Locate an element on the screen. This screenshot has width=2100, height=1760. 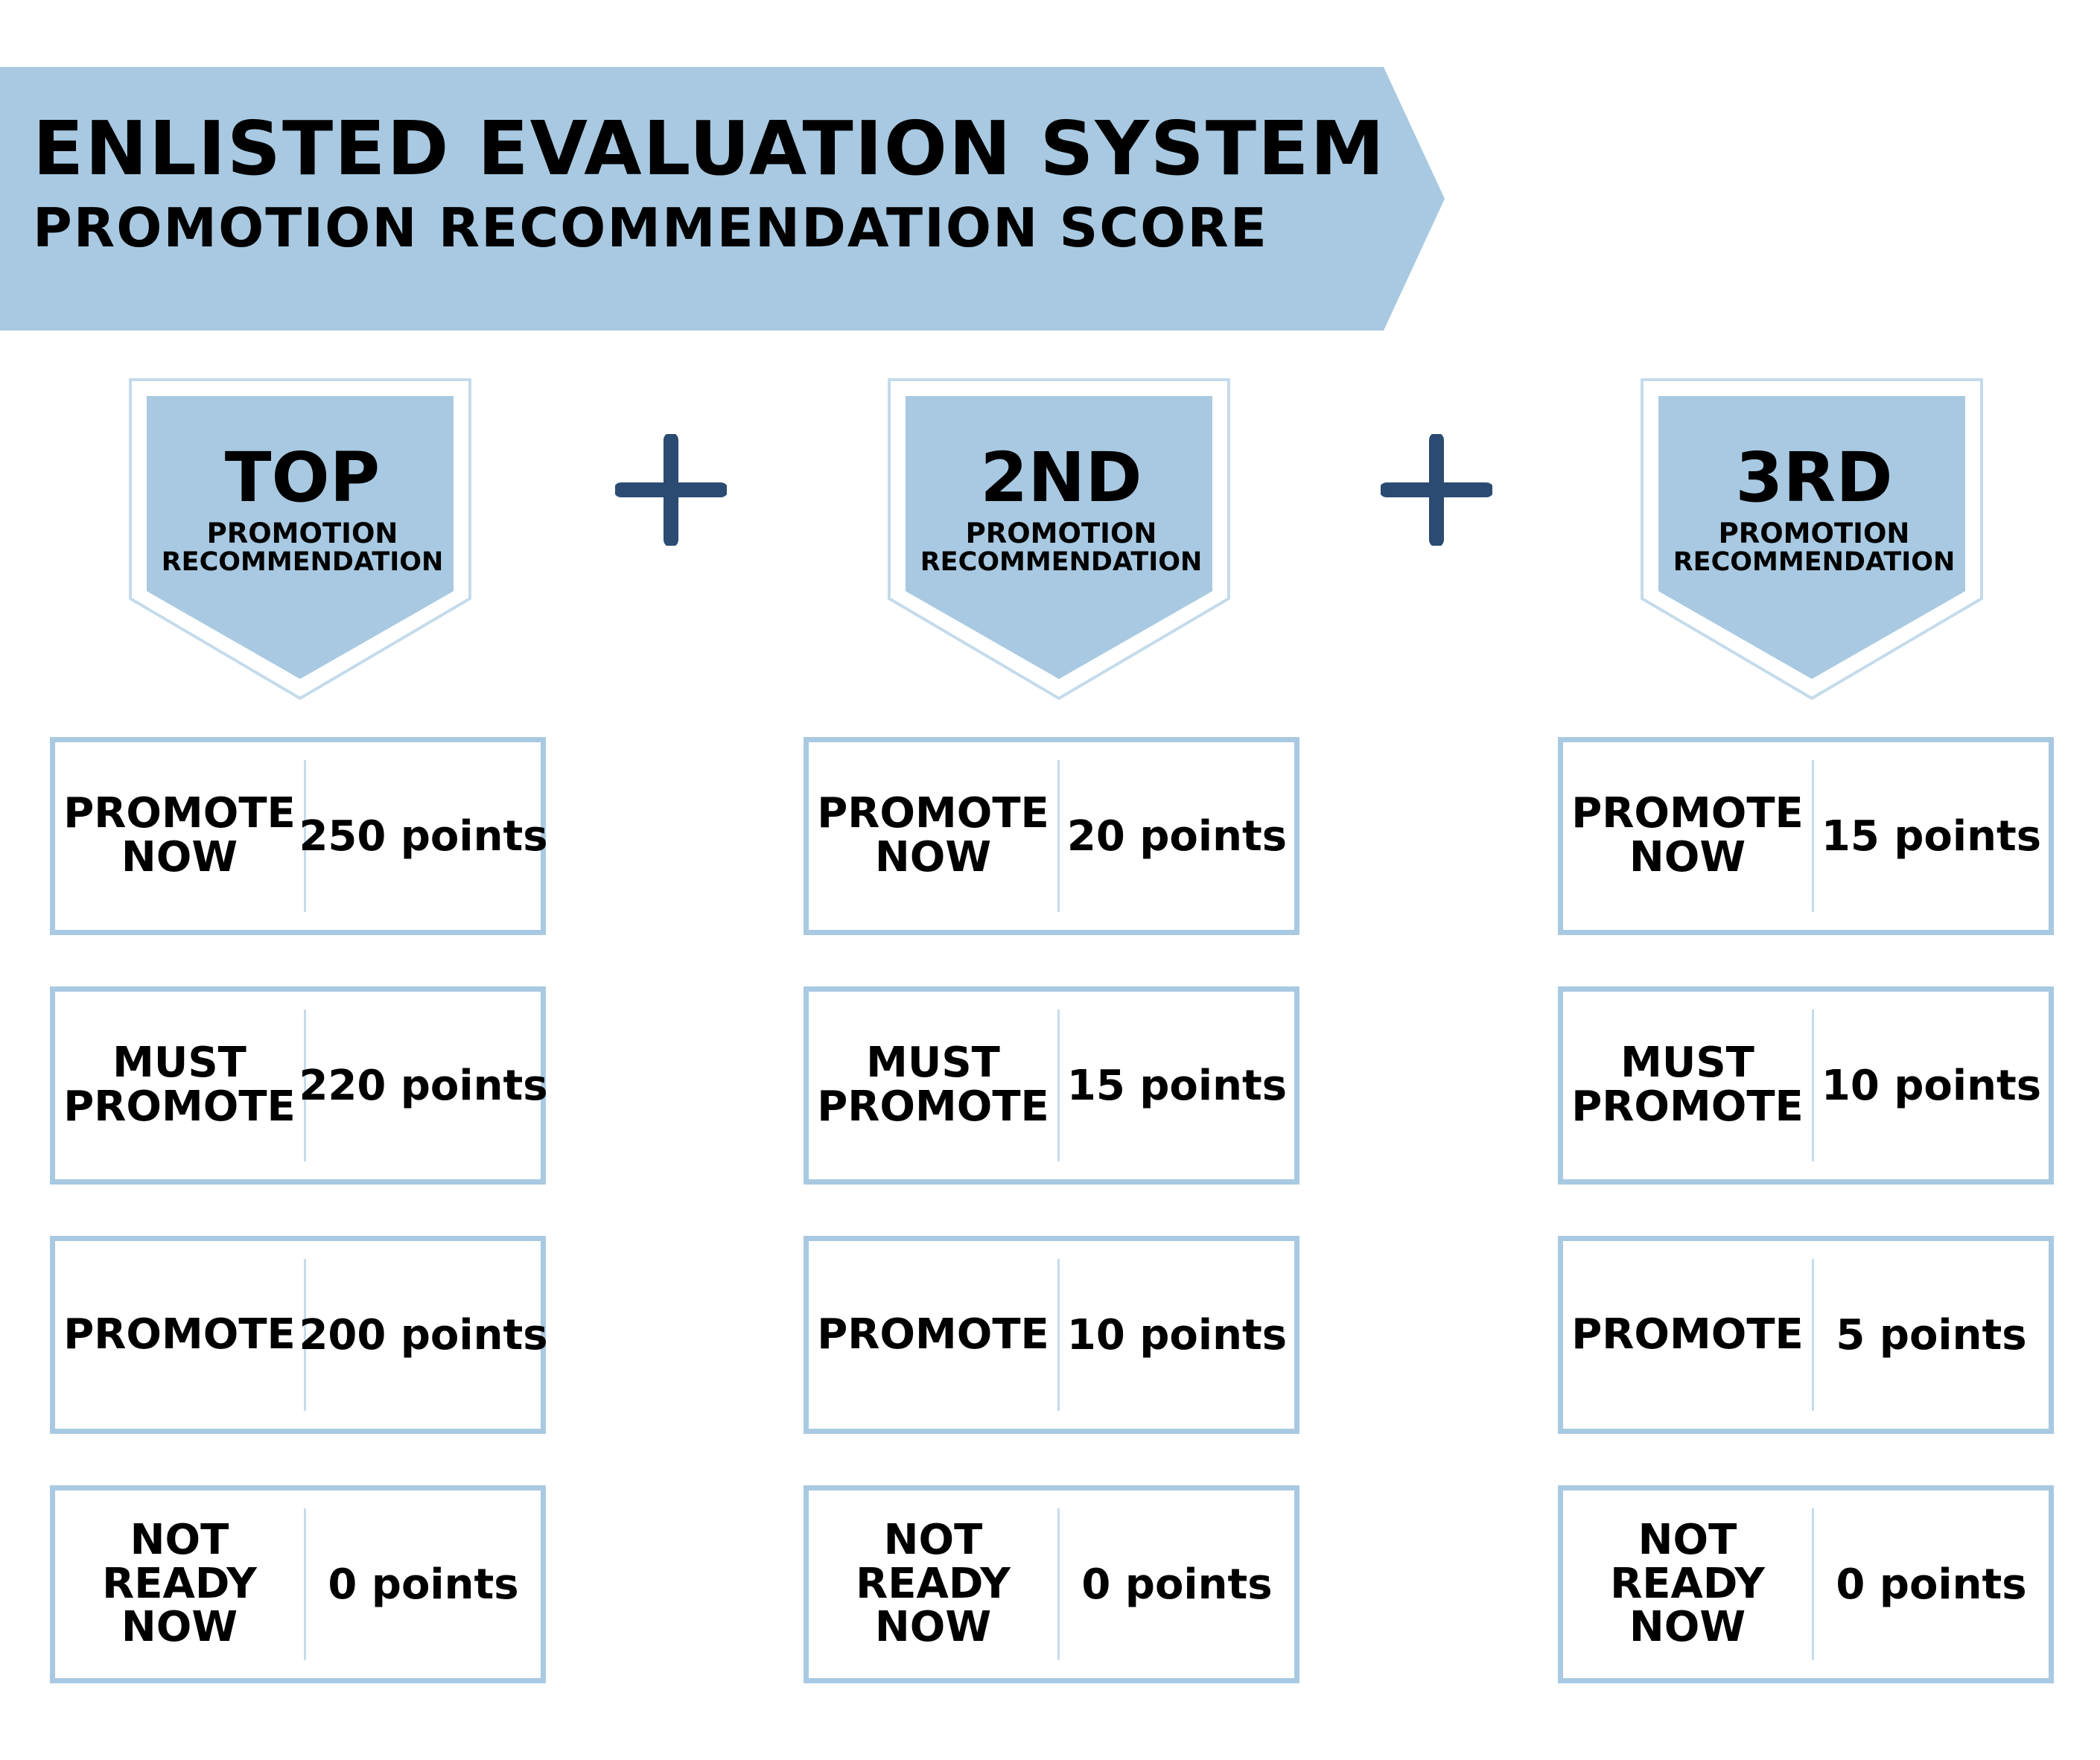
shield-top: TOP PROMOTION RECOMMENDATION is located at coordinates (302, 539).